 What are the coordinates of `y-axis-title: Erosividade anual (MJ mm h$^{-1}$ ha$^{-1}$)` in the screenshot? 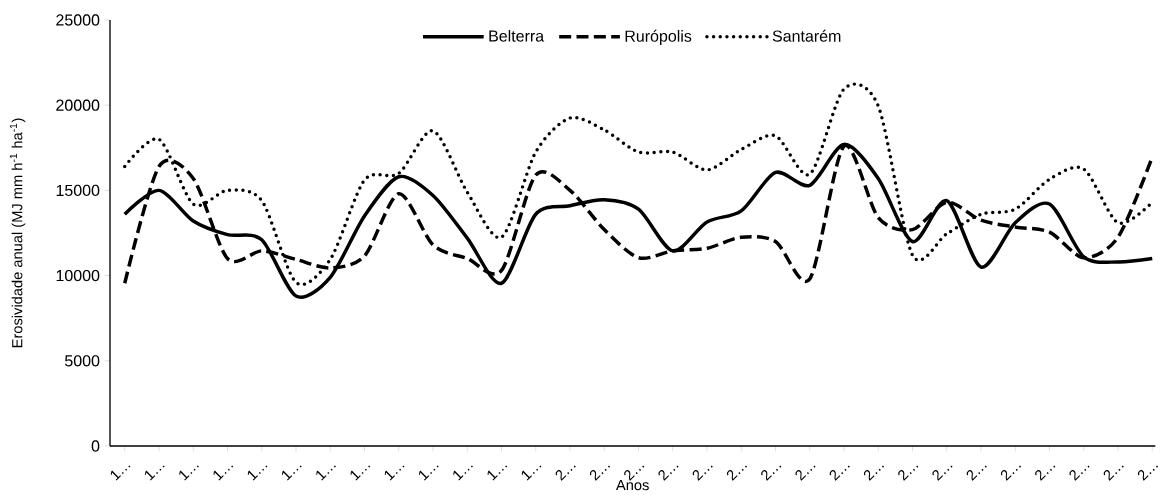 It's located at (17, 233).